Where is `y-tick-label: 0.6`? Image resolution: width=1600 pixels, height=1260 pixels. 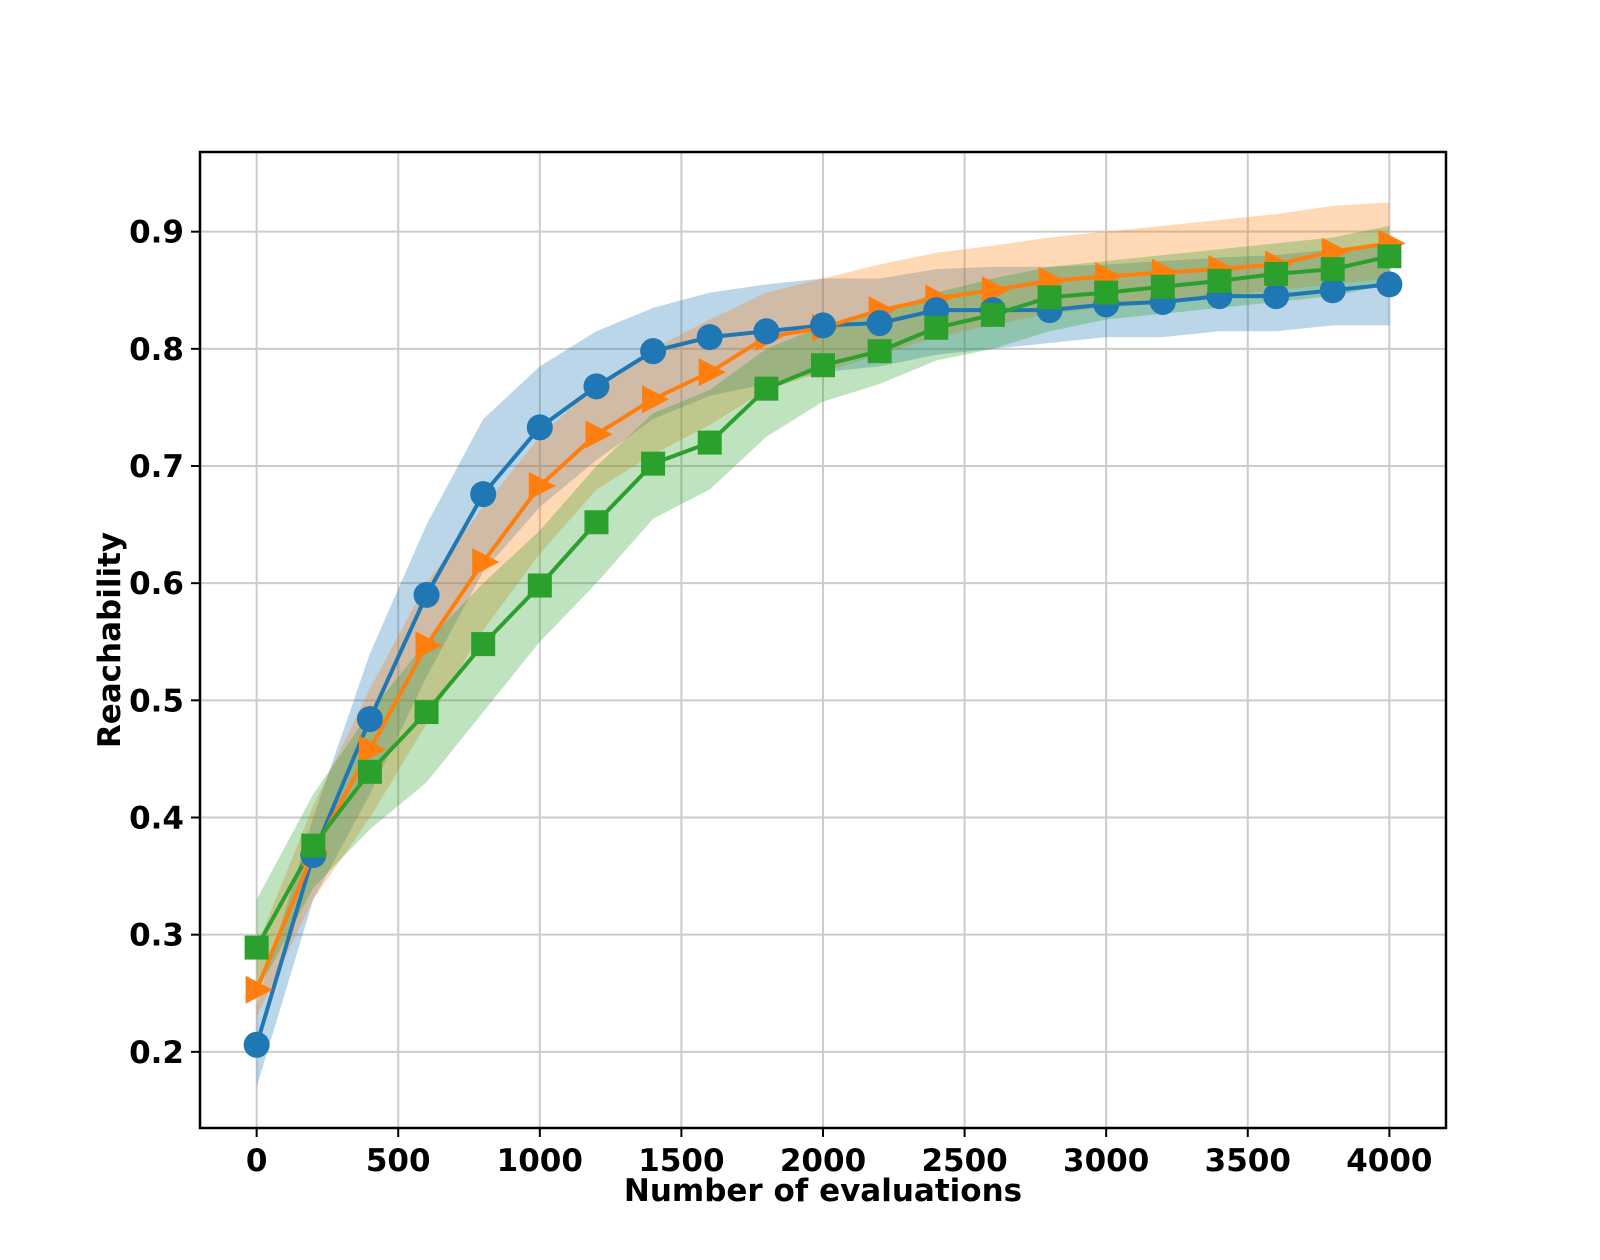 y-tick-label: 0.6 is located at coordinates (156, 584).